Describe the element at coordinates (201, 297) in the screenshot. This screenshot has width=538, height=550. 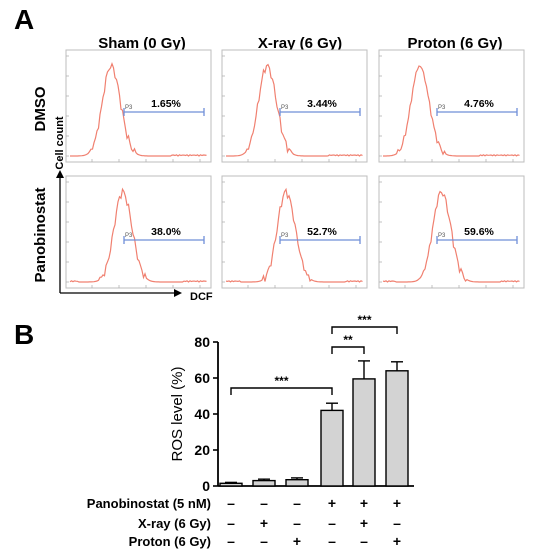
I see `dcf-axis-label: DCF` at that location.